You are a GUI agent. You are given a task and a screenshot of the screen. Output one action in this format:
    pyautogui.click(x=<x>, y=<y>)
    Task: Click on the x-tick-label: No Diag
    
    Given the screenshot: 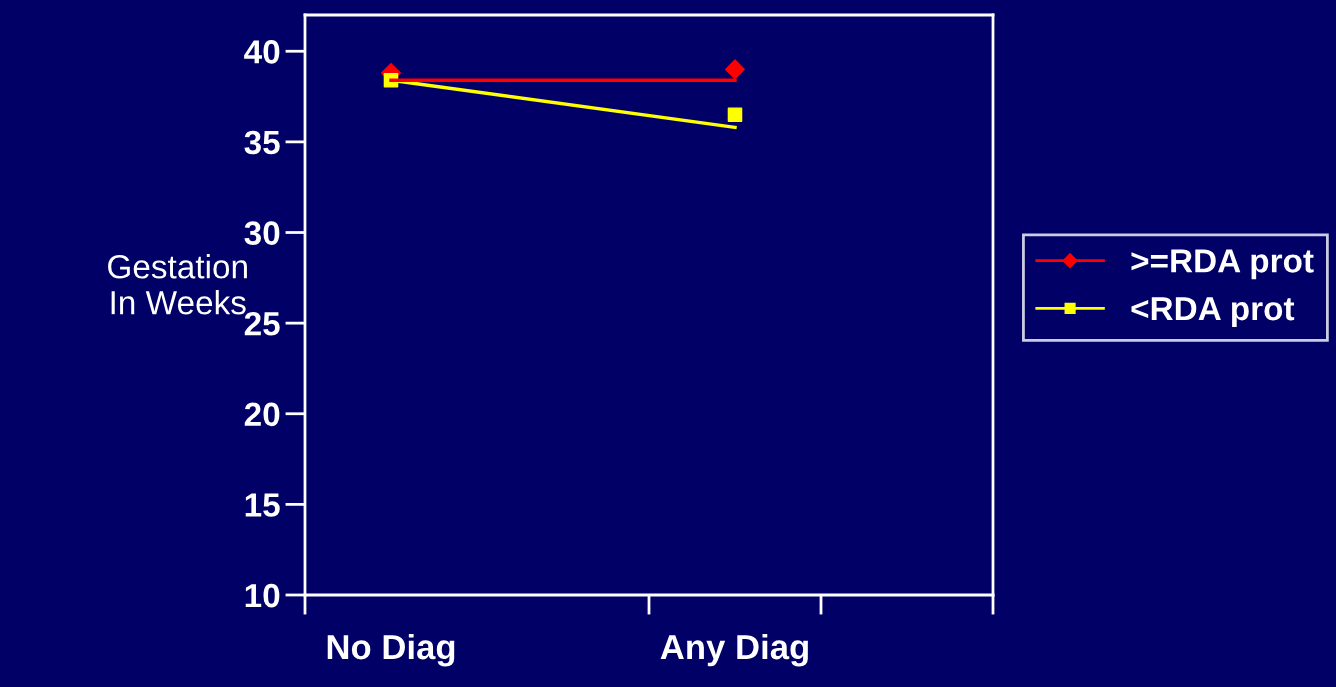 What is the action you would take?
    pyautogui.click(x=391, y=650)
    